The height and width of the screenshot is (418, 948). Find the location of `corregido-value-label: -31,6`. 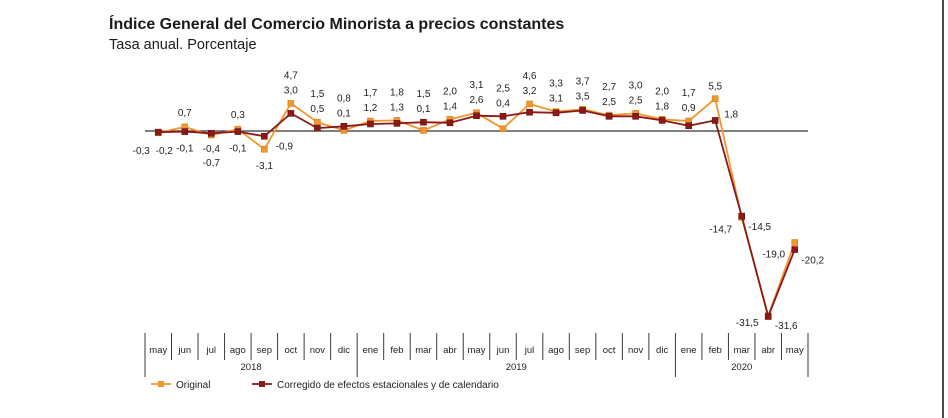

corregido-value-label: -31,6 is located at coordinates (786, 326).